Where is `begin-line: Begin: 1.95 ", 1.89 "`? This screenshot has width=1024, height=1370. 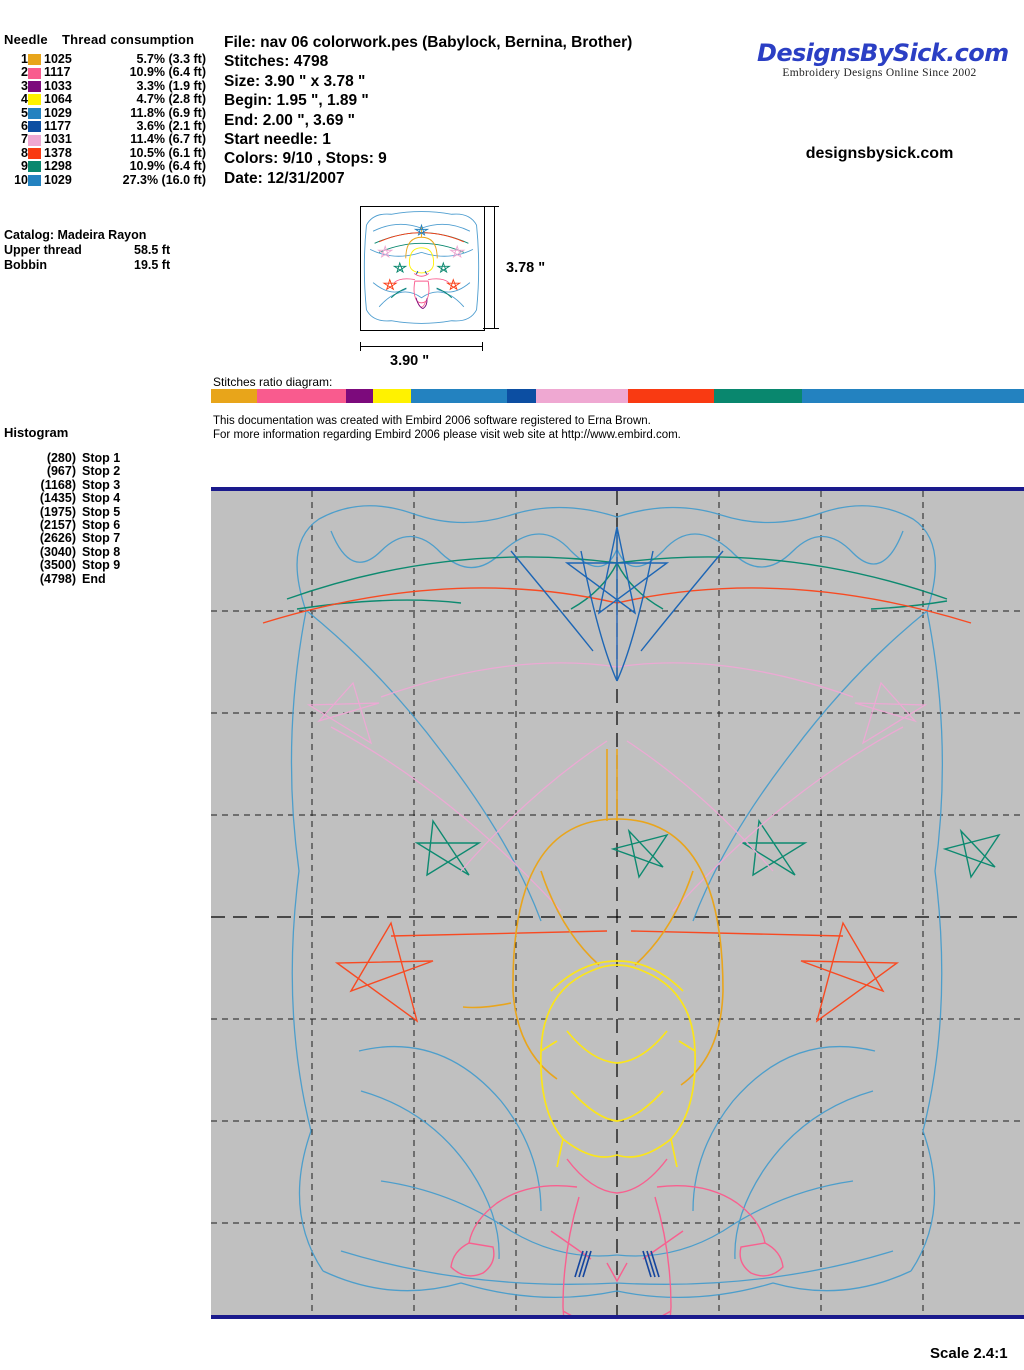 begin-line: Begin: 1.95 ", 1.89 " is located at coordinates (296, 101).